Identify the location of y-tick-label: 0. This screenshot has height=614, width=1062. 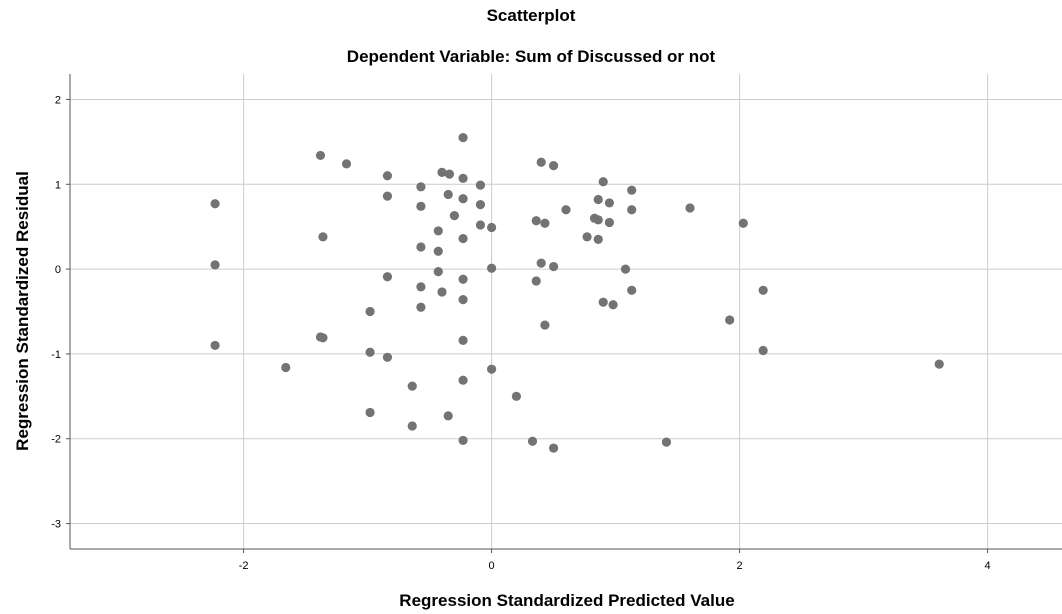
(58, 270).